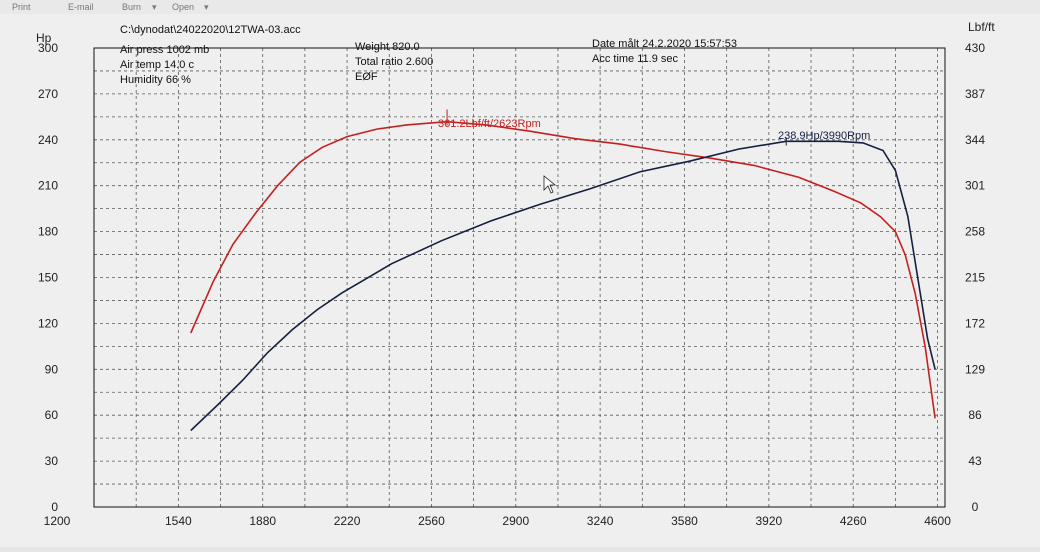  What do you see at coordinates (975, 140) in the screenshot?
I see `right-tick-label: 344` at bounding box center [975, 140].